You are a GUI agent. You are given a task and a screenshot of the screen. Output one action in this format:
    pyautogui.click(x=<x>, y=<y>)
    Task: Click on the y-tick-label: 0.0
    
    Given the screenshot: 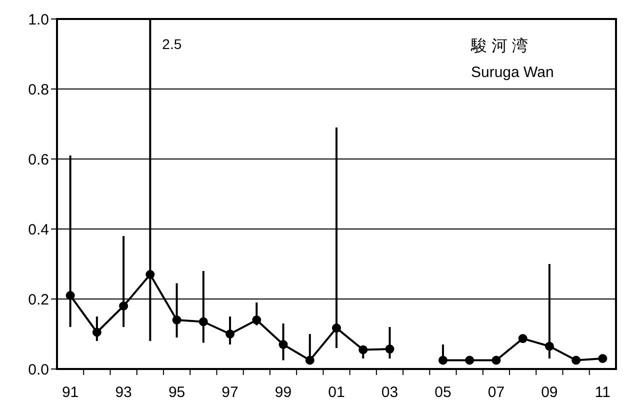 What is the action you would take?
    pyautogui.click(x=38, y=369)
    